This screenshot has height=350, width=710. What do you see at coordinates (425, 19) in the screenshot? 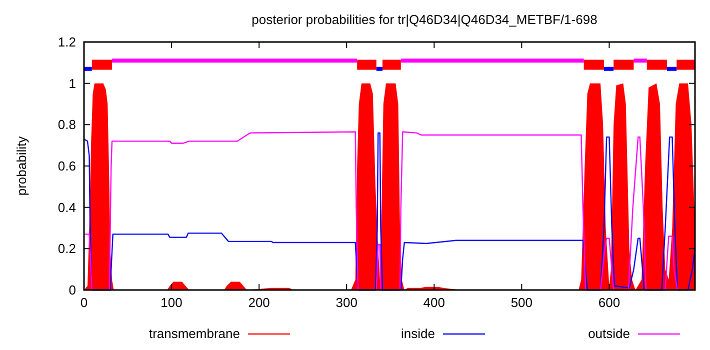
I see `chart-title: posterior probabilities for tr|Q46D34|Q46D34_METBF/1-698` at bounding box center [425, 19].